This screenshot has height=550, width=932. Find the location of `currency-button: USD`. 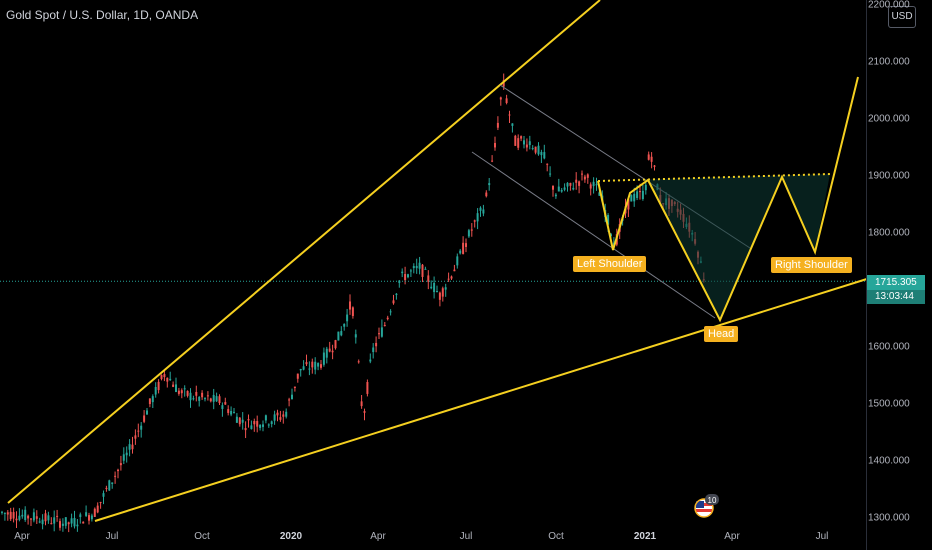

currency-button: USD is located at coordinates (902, 17).